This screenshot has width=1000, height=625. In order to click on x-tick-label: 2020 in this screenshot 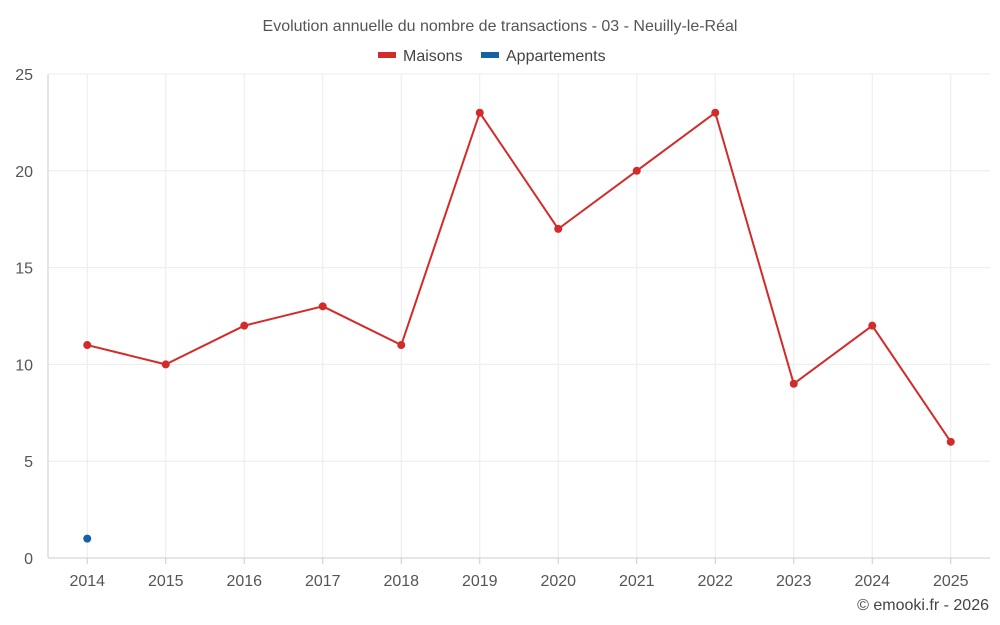, I will do `click(558, 581)`.